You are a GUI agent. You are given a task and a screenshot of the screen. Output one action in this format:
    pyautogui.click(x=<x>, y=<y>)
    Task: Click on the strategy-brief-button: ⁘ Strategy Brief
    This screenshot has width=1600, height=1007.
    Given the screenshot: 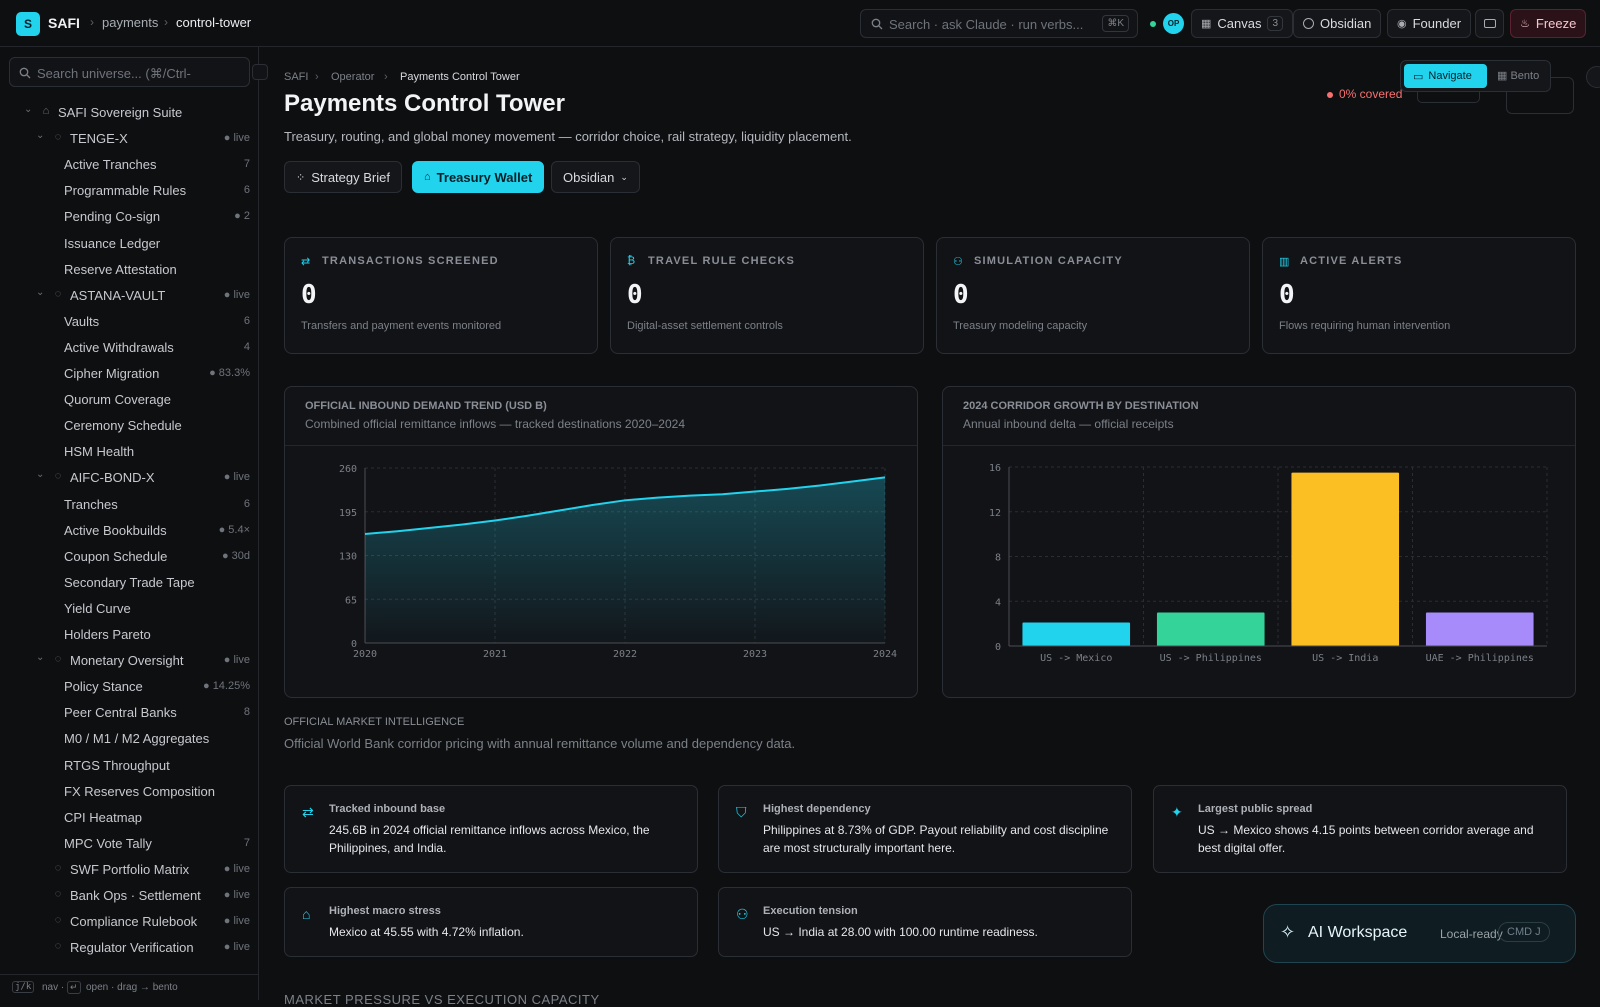 What is the action you would take?
    pyautogui.click(x=343, y=177)
    